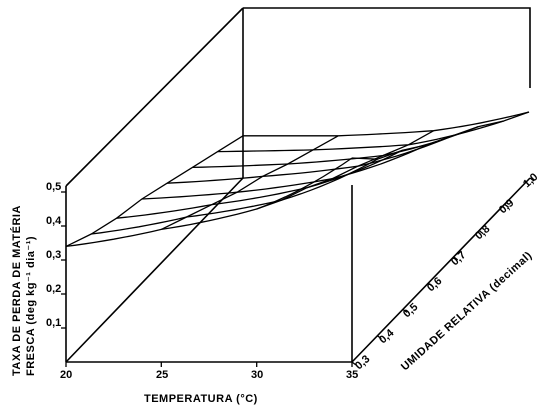 This screenshot has height=406, width=552. Describe the element at coordinates (387, 47) in the screenshot. I see `back-wall-top-edge` at that location.